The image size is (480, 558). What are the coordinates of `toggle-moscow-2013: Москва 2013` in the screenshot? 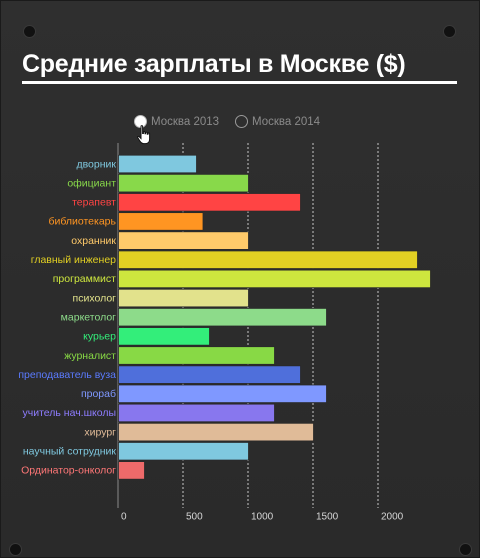 It's located at (176, 121).